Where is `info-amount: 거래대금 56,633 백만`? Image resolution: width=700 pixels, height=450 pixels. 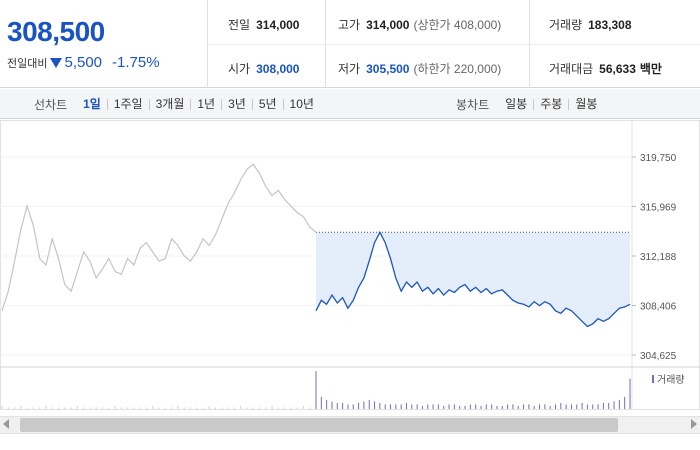 info-amount: 거래대금 56,633 백만 is located at coordinates (605, 68).